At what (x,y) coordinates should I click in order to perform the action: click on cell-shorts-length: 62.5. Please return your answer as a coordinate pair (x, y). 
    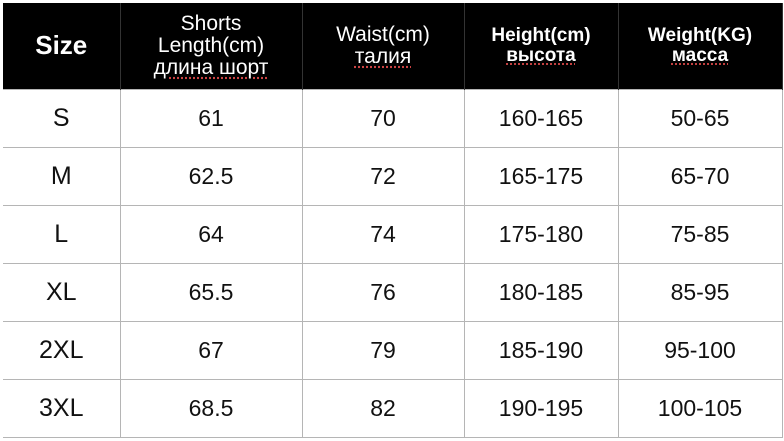
    Looking at the image, I should click on (211, 176).